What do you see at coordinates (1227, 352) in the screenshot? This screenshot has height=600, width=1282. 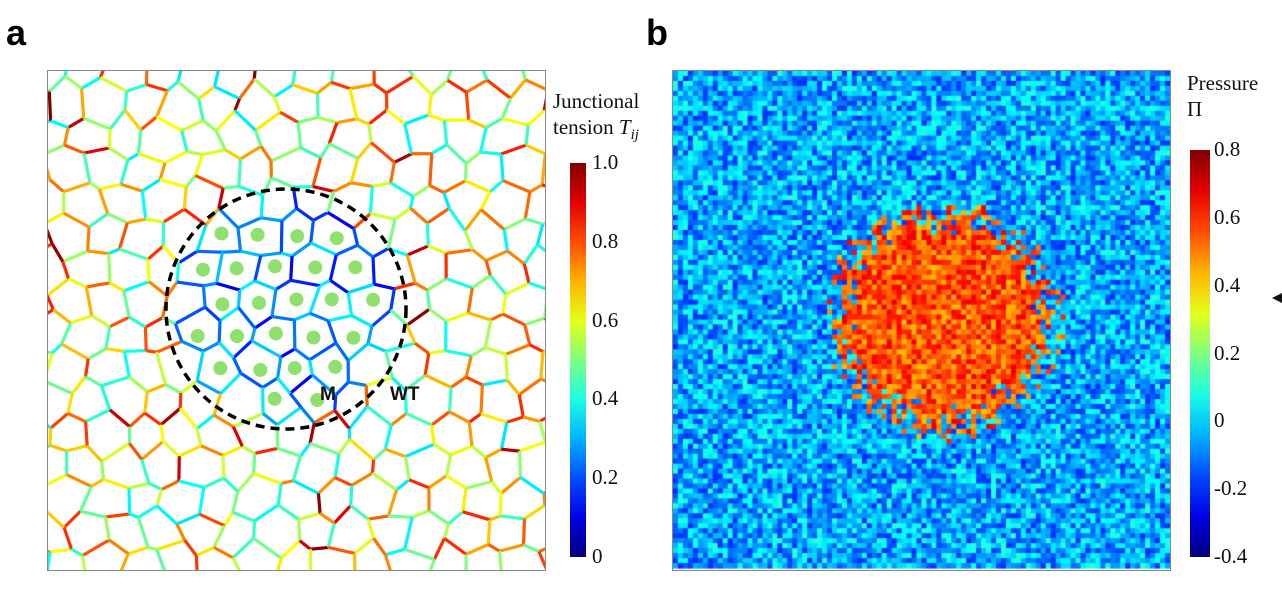 I see `colorbar-tick: 0.2` at bounding box center [1227, 352].